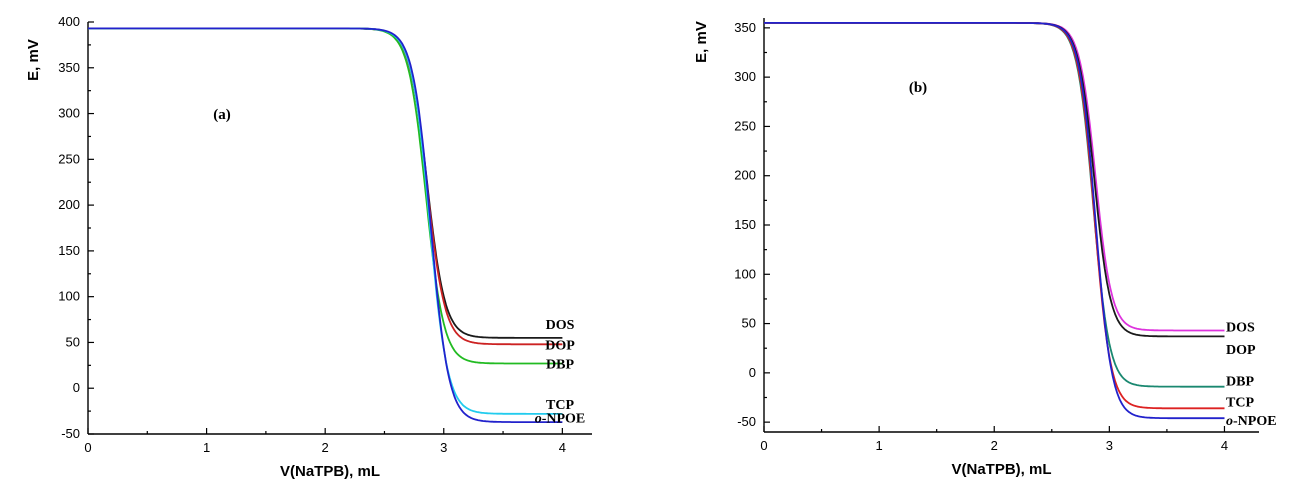 This screenshot has height=490, width=1295. What do you see at coordinates (222, 115) in the screenshot?
I see `panel-label: (a)` at bounding box center [222, 115].